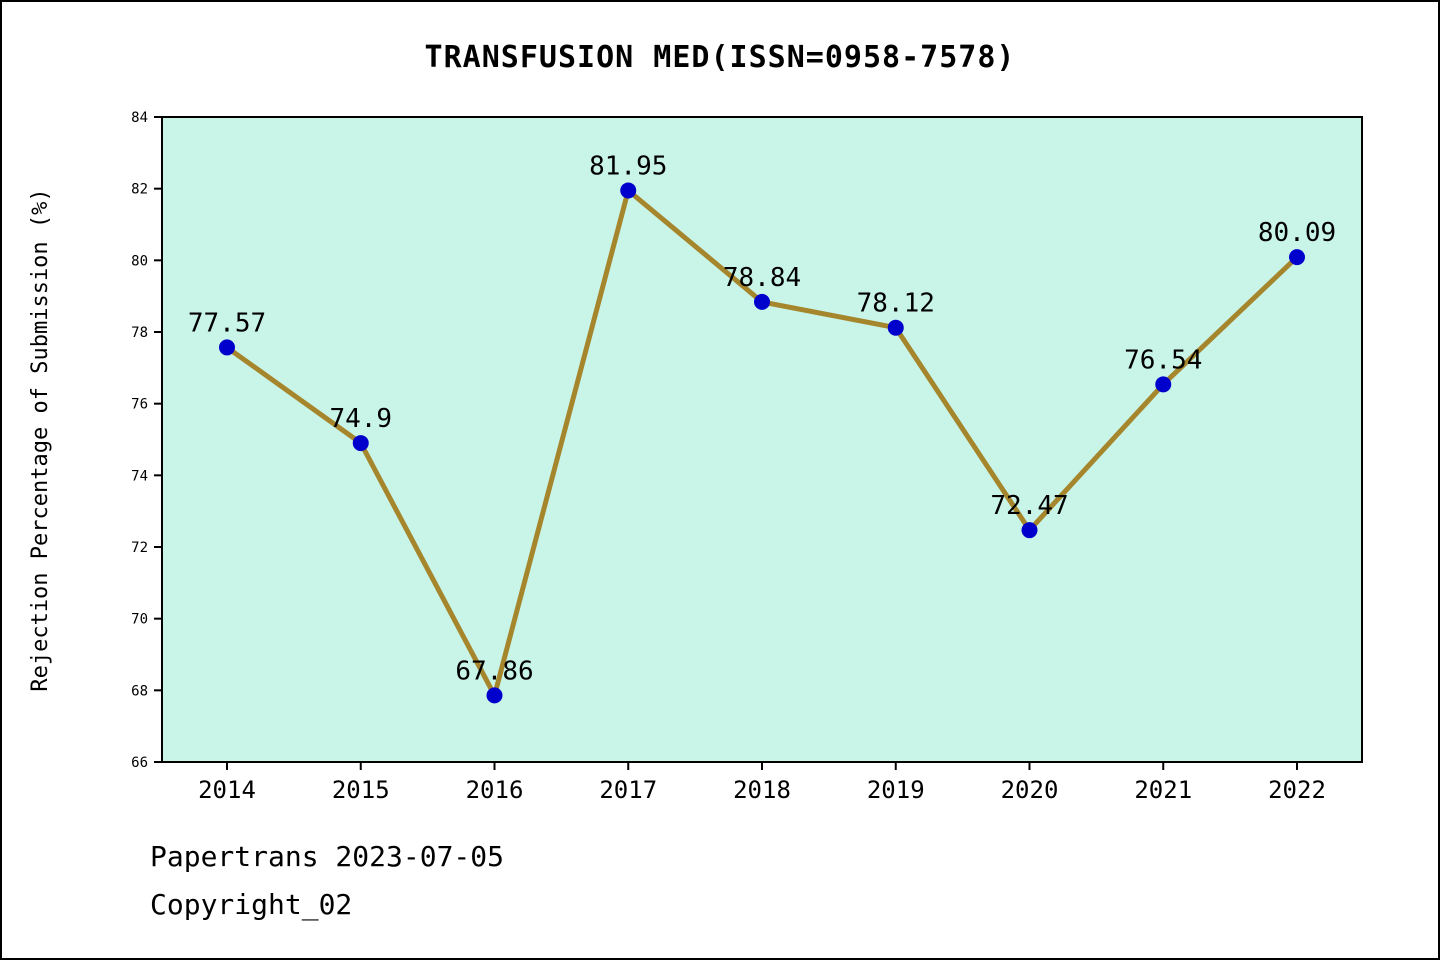  Describe the element at coordinates (139, 190) in the screenshot. I see `y-tick-label: 82` at that location.